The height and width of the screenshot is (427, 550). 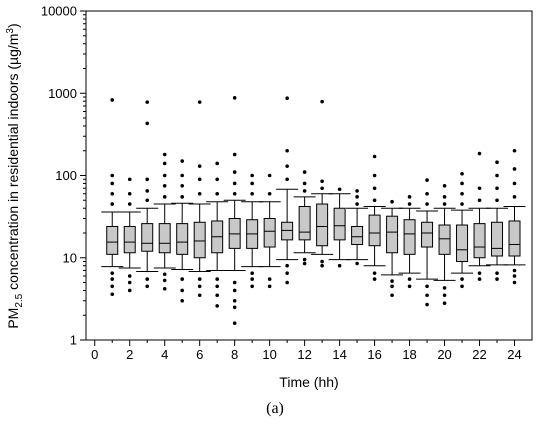 What do you see at coordinates (129, 354) in the screenshot?
I see `x-tick-label: 2` at bounding box center [129, 354].